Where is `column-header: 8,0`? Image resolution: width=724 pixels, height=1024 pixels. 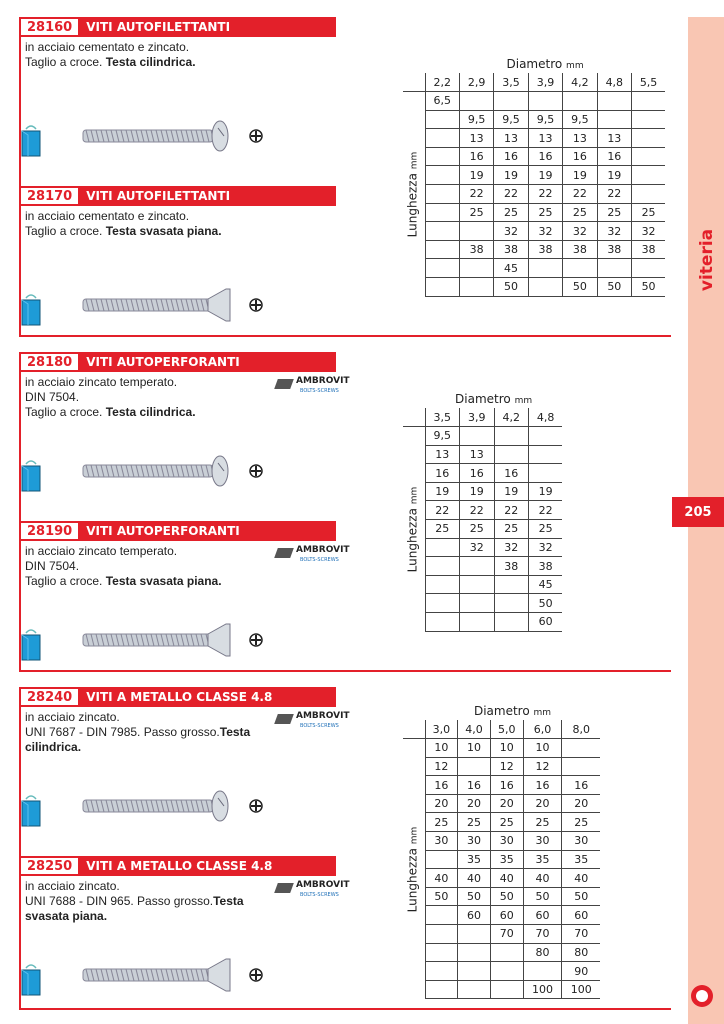 column-header: 8,0 is located at coordinates (580, 730).